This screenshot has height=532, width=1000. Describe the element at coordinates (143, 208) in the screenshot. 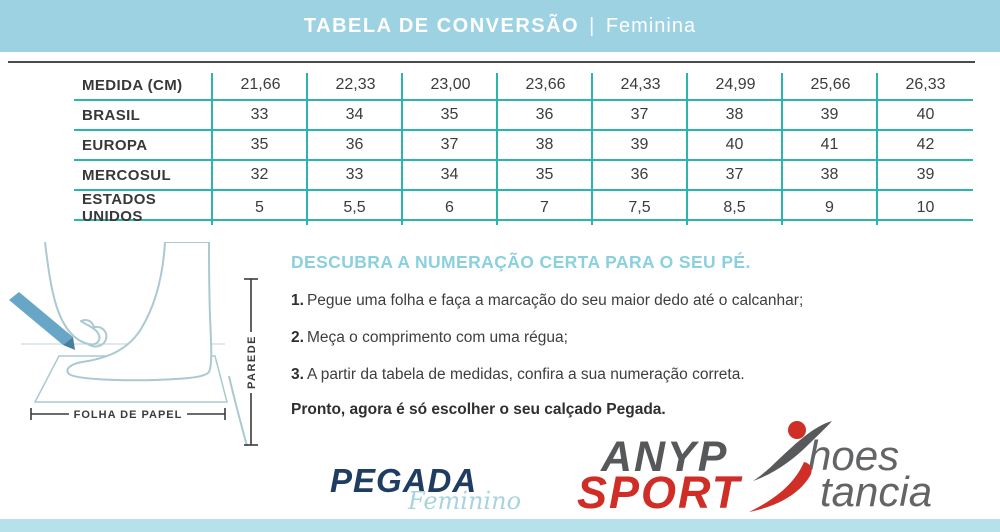

I see `row-label: ESTADOS UNIDOS` at that location.